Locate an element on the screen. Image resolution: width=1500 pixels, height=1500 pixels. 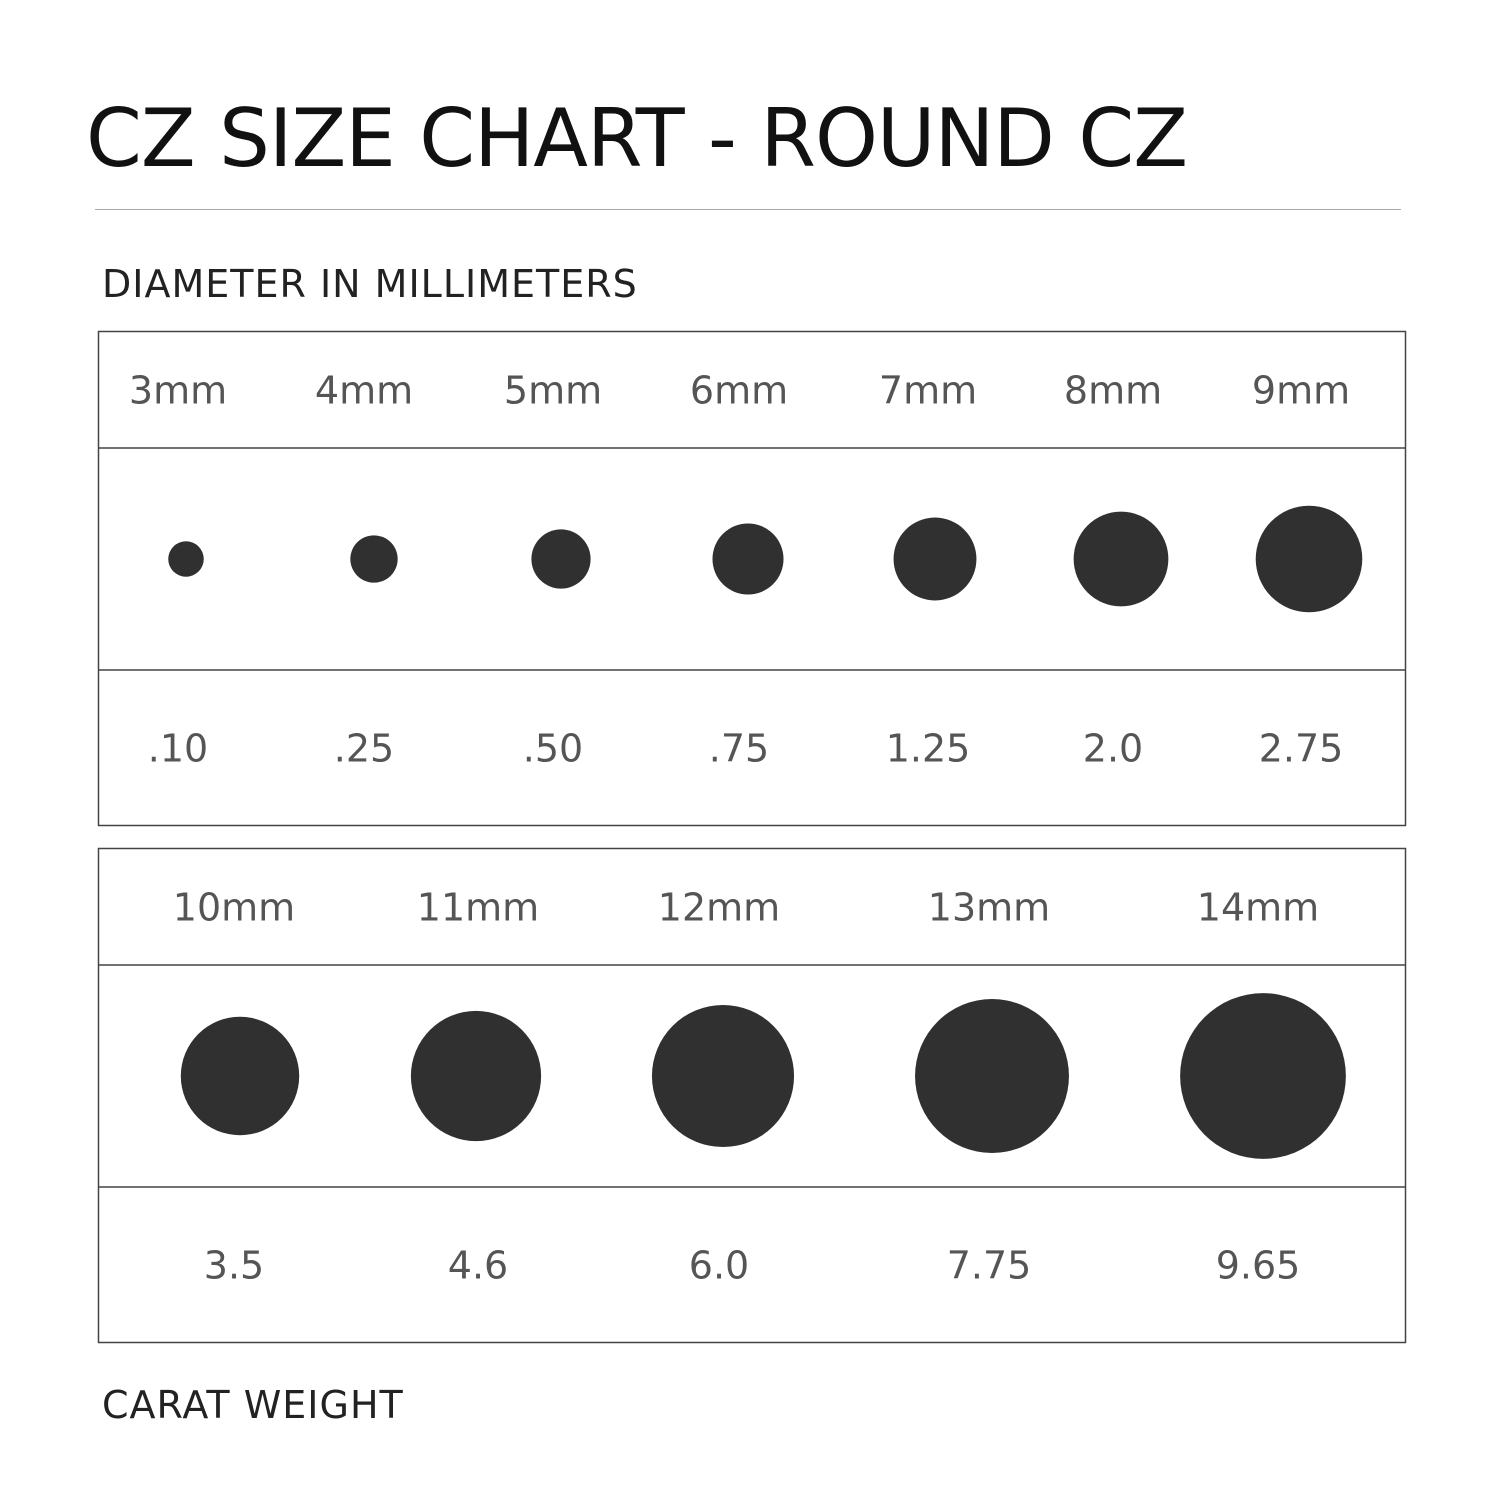
carat-value: 4.6 is located at coordinates (478, 1266).